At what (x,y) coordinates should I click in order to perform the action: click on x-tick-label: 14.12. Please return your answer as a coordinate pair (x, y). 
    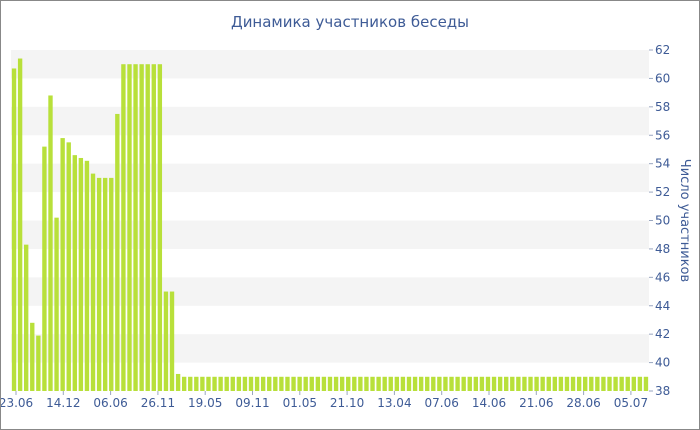
    Looking at the image, I should click on (63, 403).